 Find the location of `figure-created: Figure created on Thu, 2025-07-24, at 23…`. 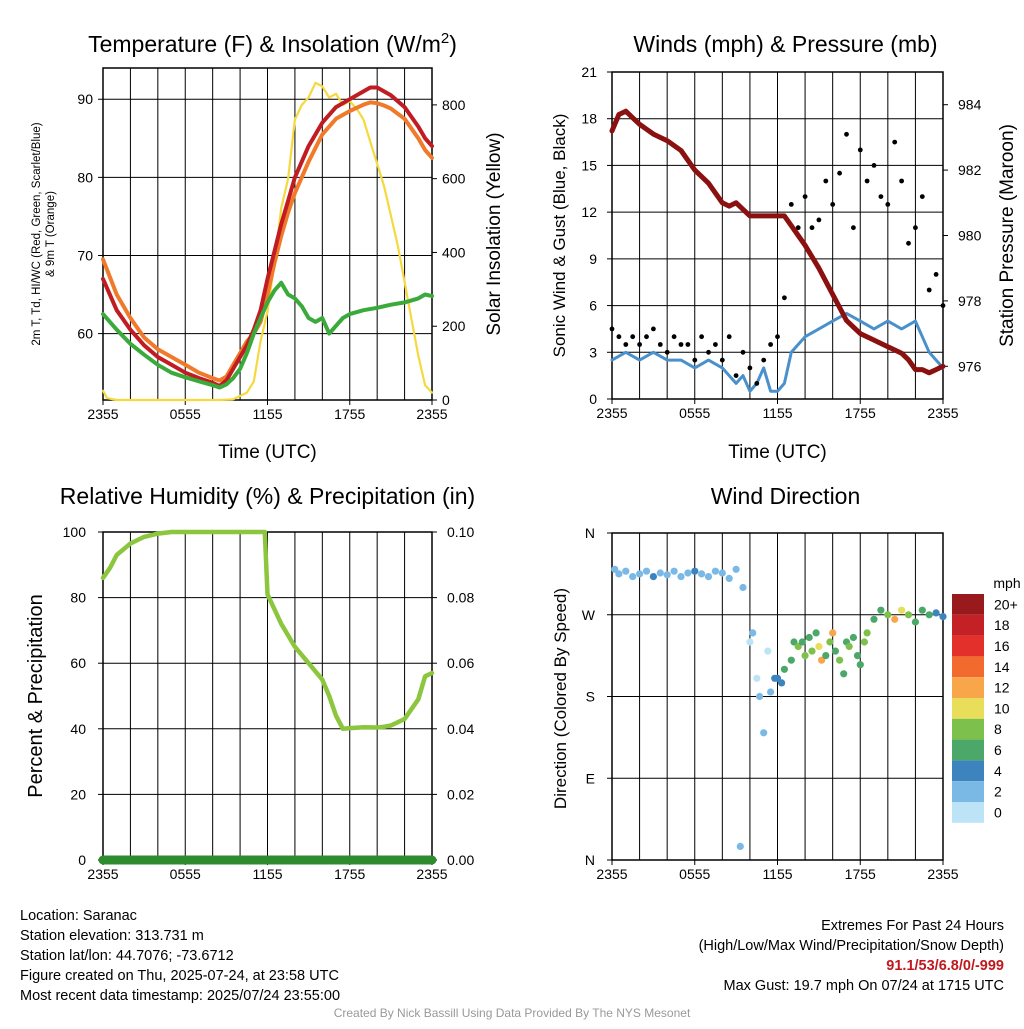

figure-created: Figure created on Thu, 2025-07-24, at 23… is located at coordinates (179, 976).